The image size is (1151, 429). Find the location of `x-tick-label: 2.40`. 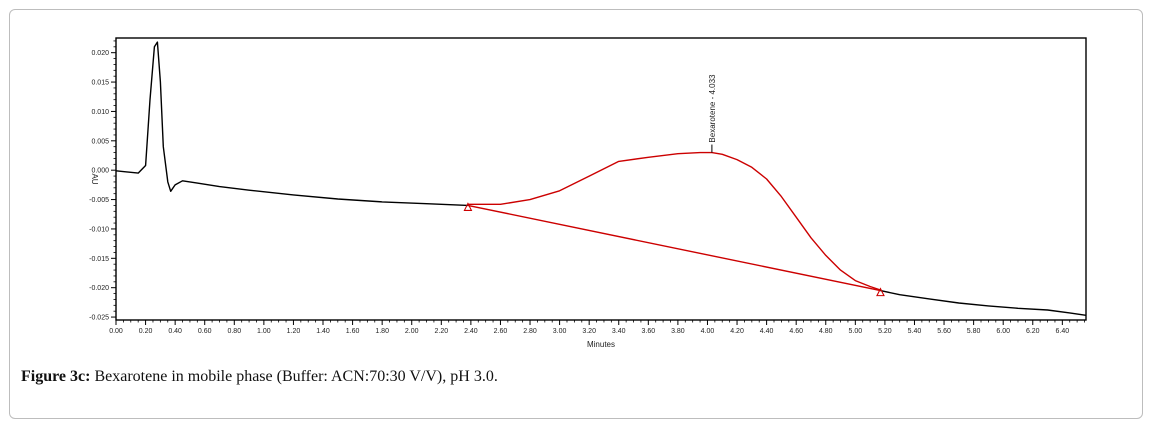

x-tick-label: 2.40 is located at coordinates (471, 331).